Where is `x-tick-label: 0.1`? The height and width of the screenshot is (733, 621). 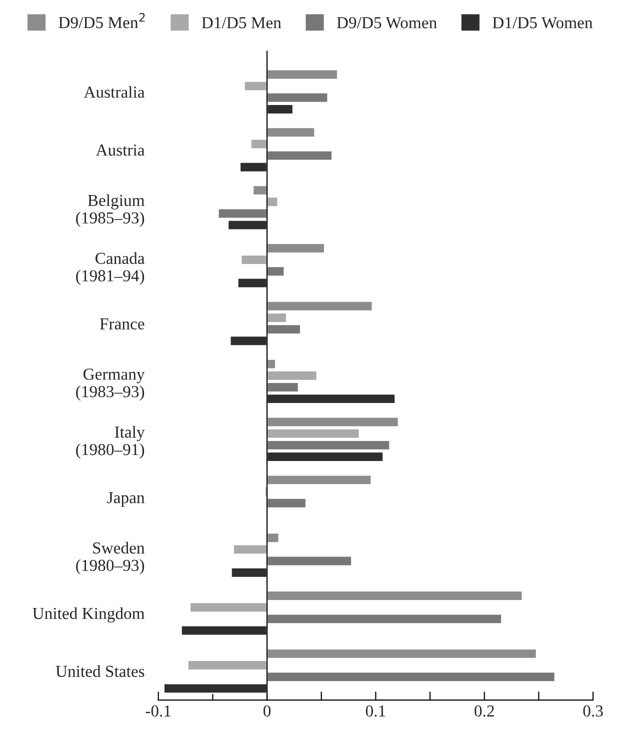
x-tick-label: 0.1 is located at coordinates (376, 711).